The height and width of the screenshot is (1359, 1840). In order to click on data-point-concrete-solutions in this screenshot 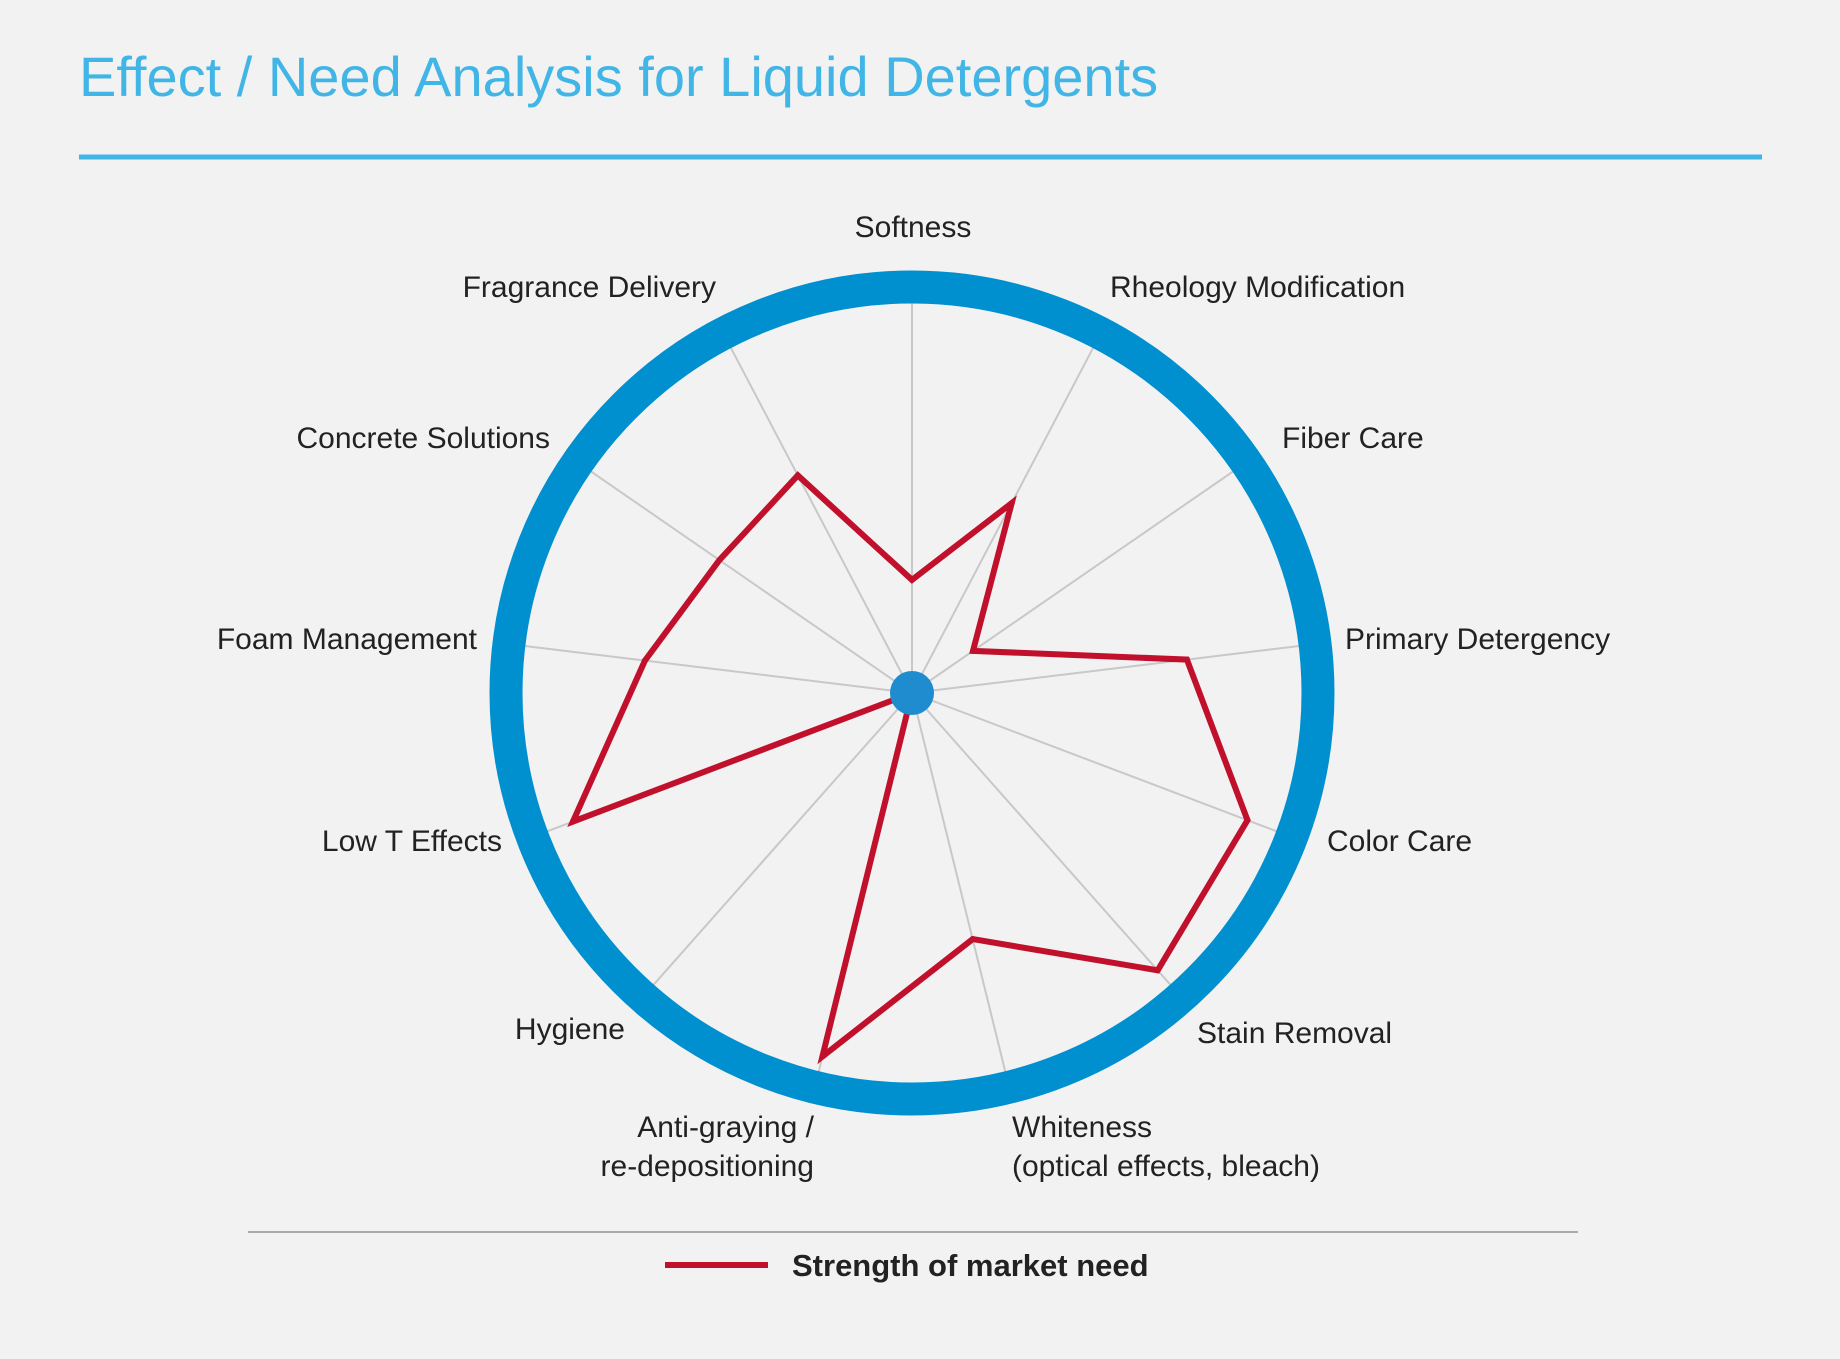, I will do `click(719, 560)`.